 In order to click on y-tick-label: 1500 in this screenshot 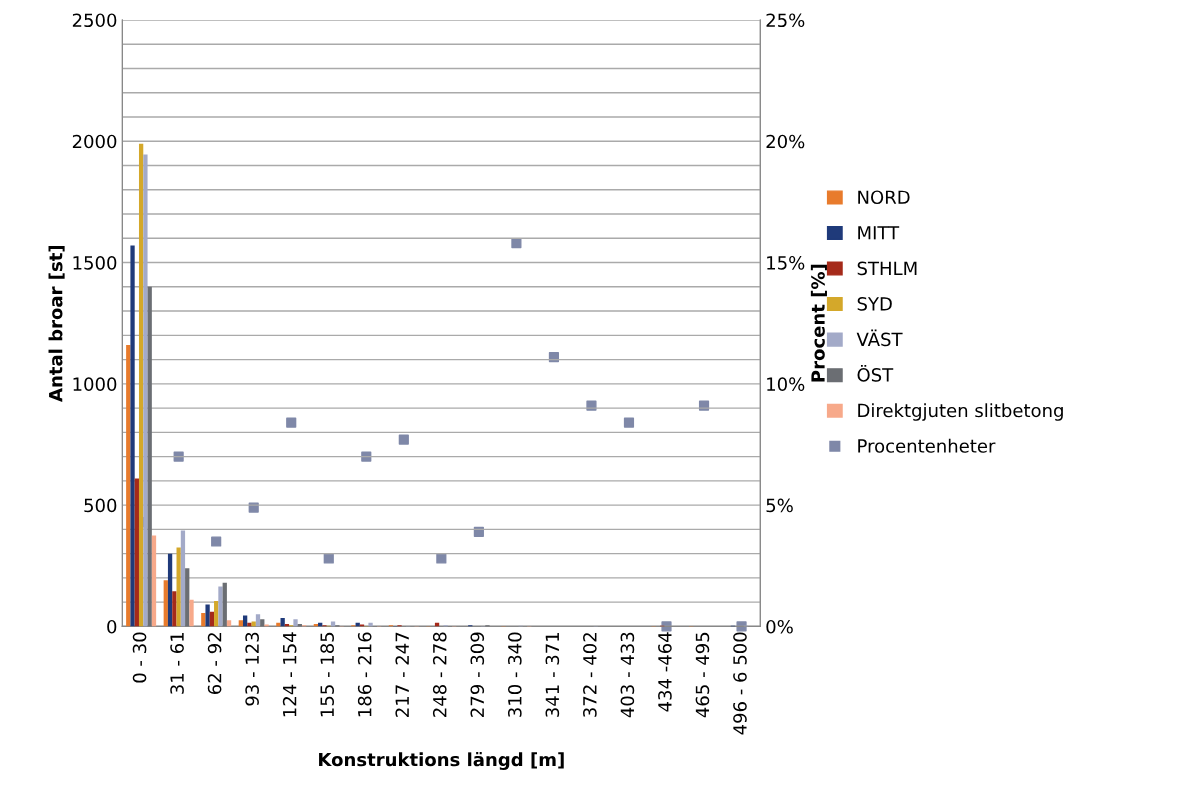, I will do `click(95, 263)`.